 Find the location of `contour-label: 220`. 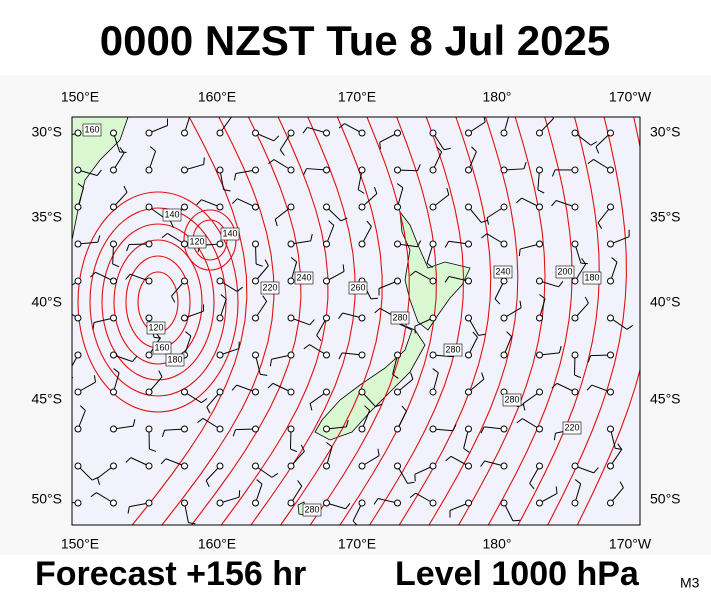

contour-label: 220 is located at coordinates (571, 427).